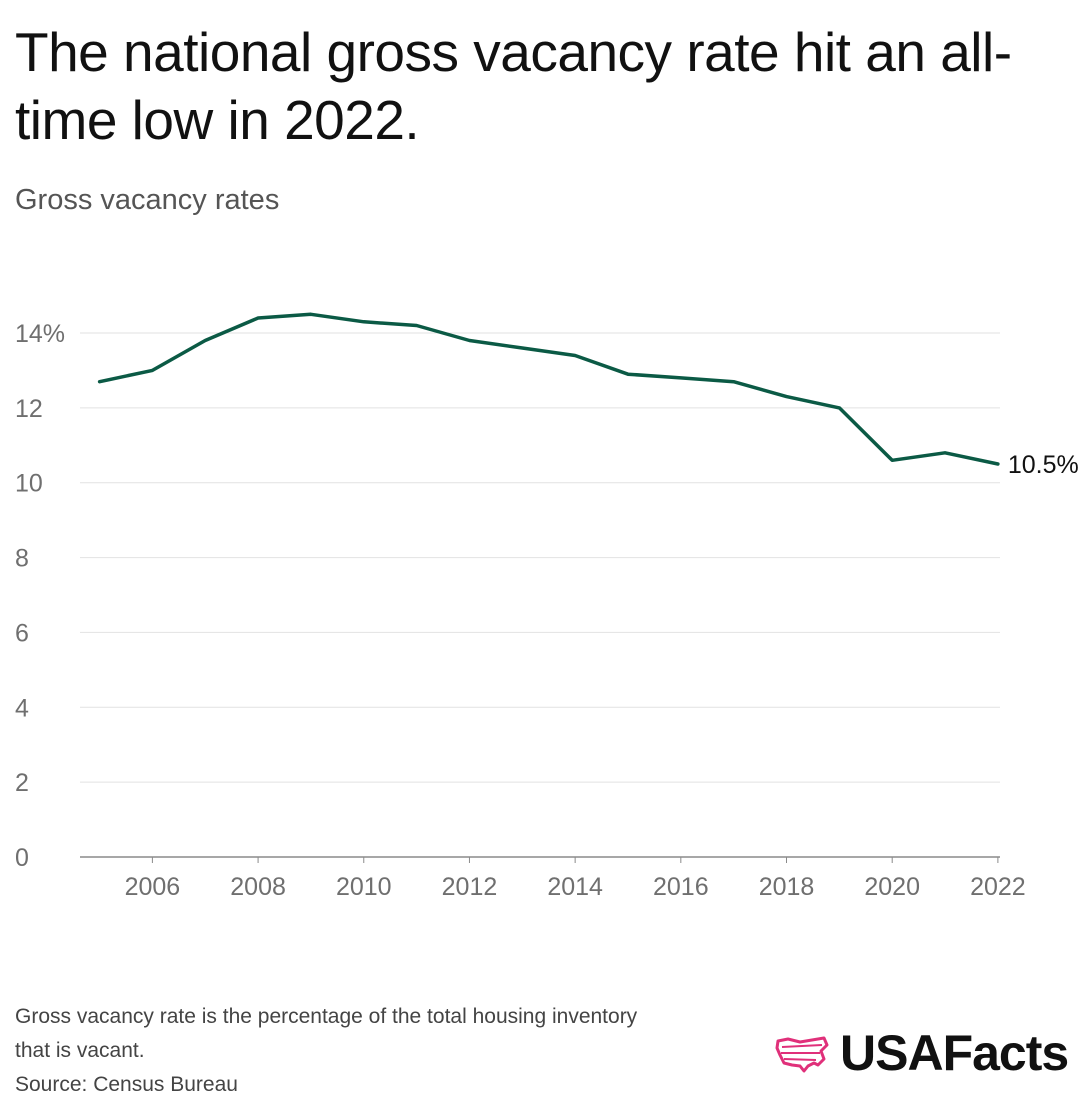  Describe the element at coordinates (22, 633) in the screenshot. I see `y-tick-label: 6` at that location.